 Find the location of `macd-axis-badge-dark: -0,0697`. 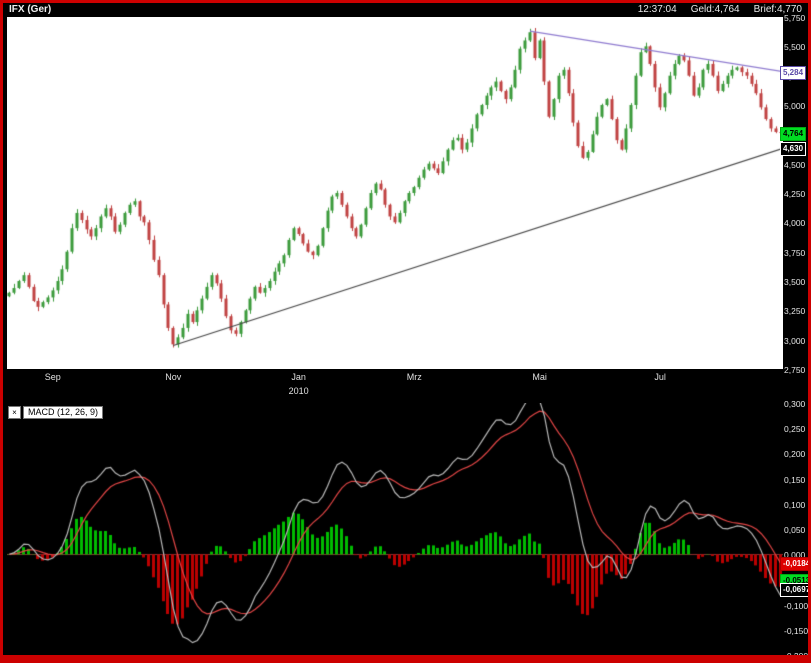

macd-axis-badge-dark: -0,0697 is located at coordinates (794, 590).